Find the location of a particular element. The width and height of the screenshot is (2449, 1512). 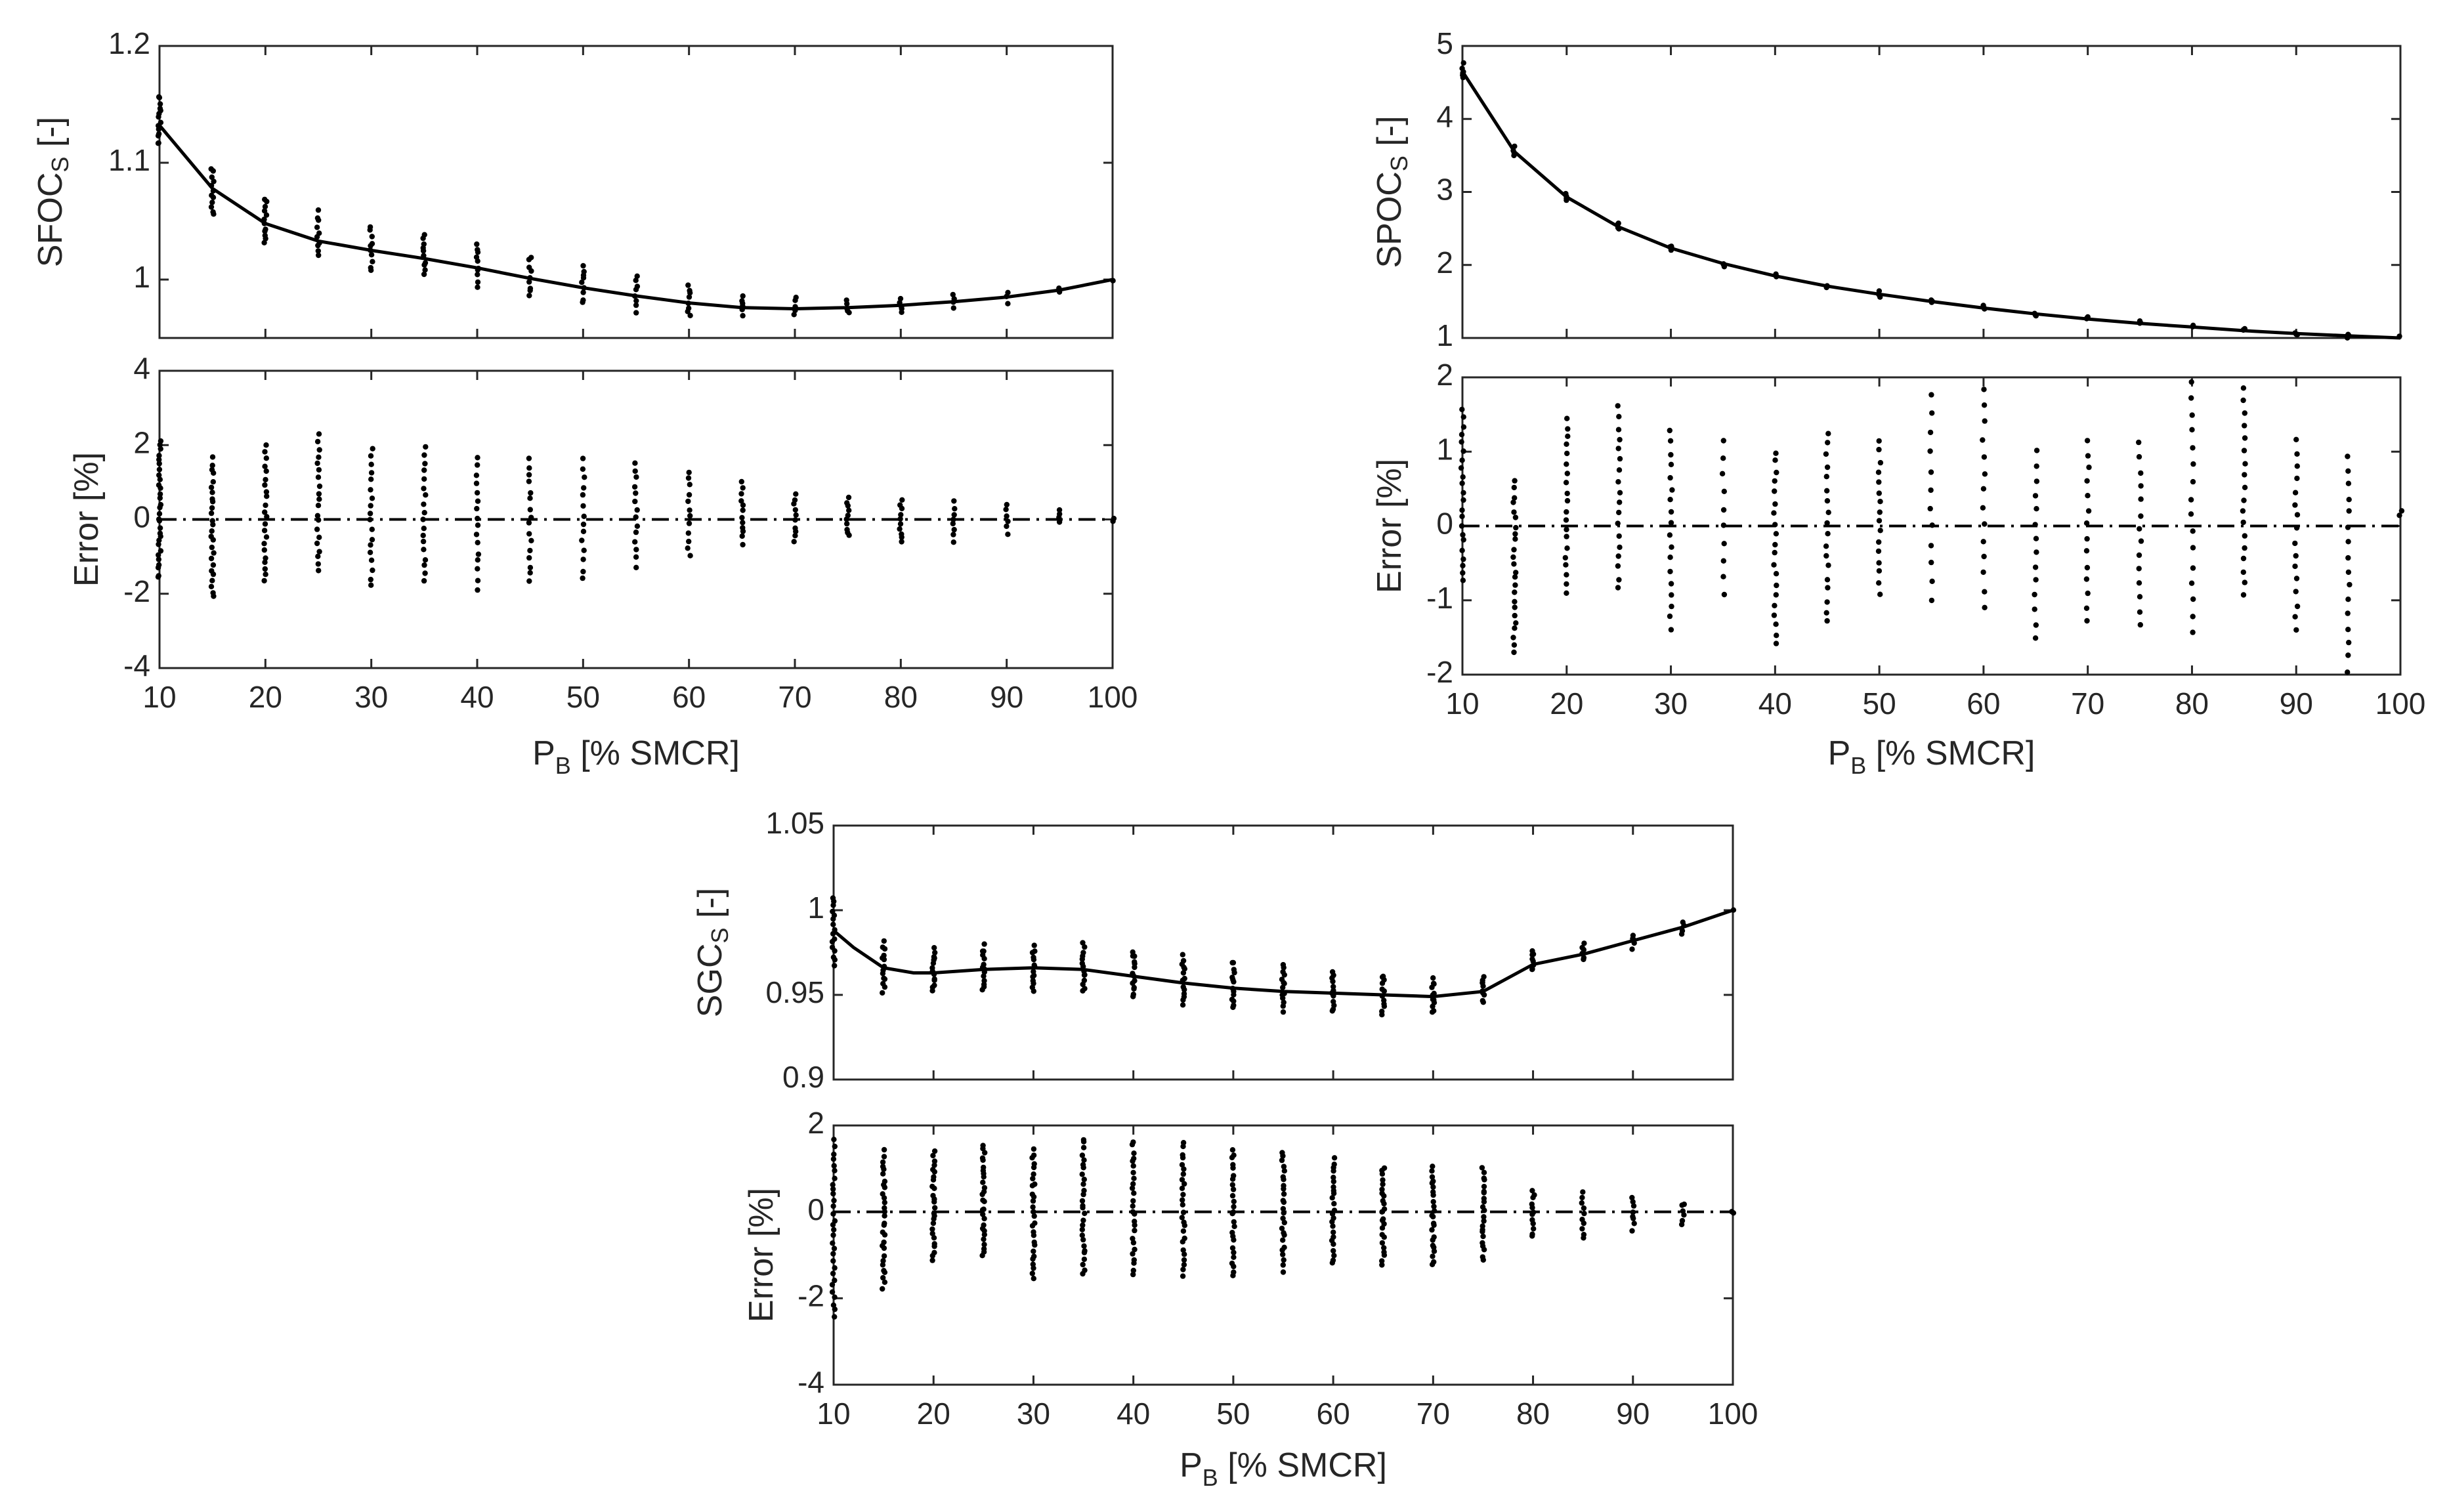

top-ytick-label: 0.9 is located at coordinates (803, 1077).